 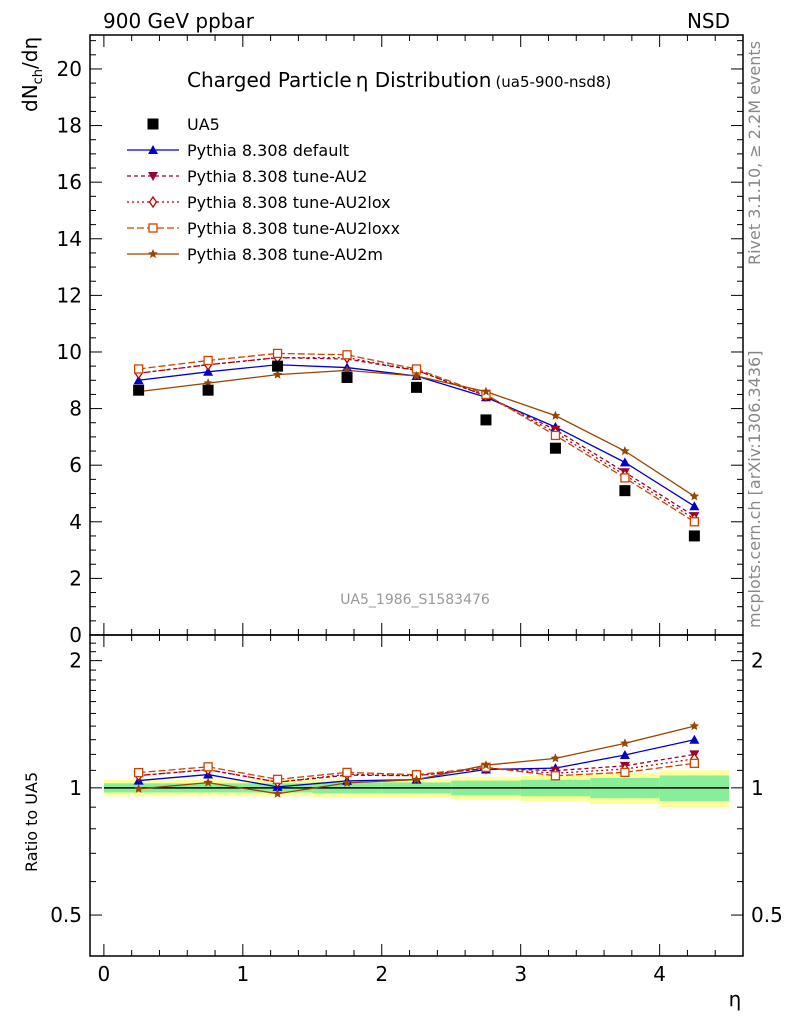 I want to click on uncertainty-bands, so click(x=416, y=789).